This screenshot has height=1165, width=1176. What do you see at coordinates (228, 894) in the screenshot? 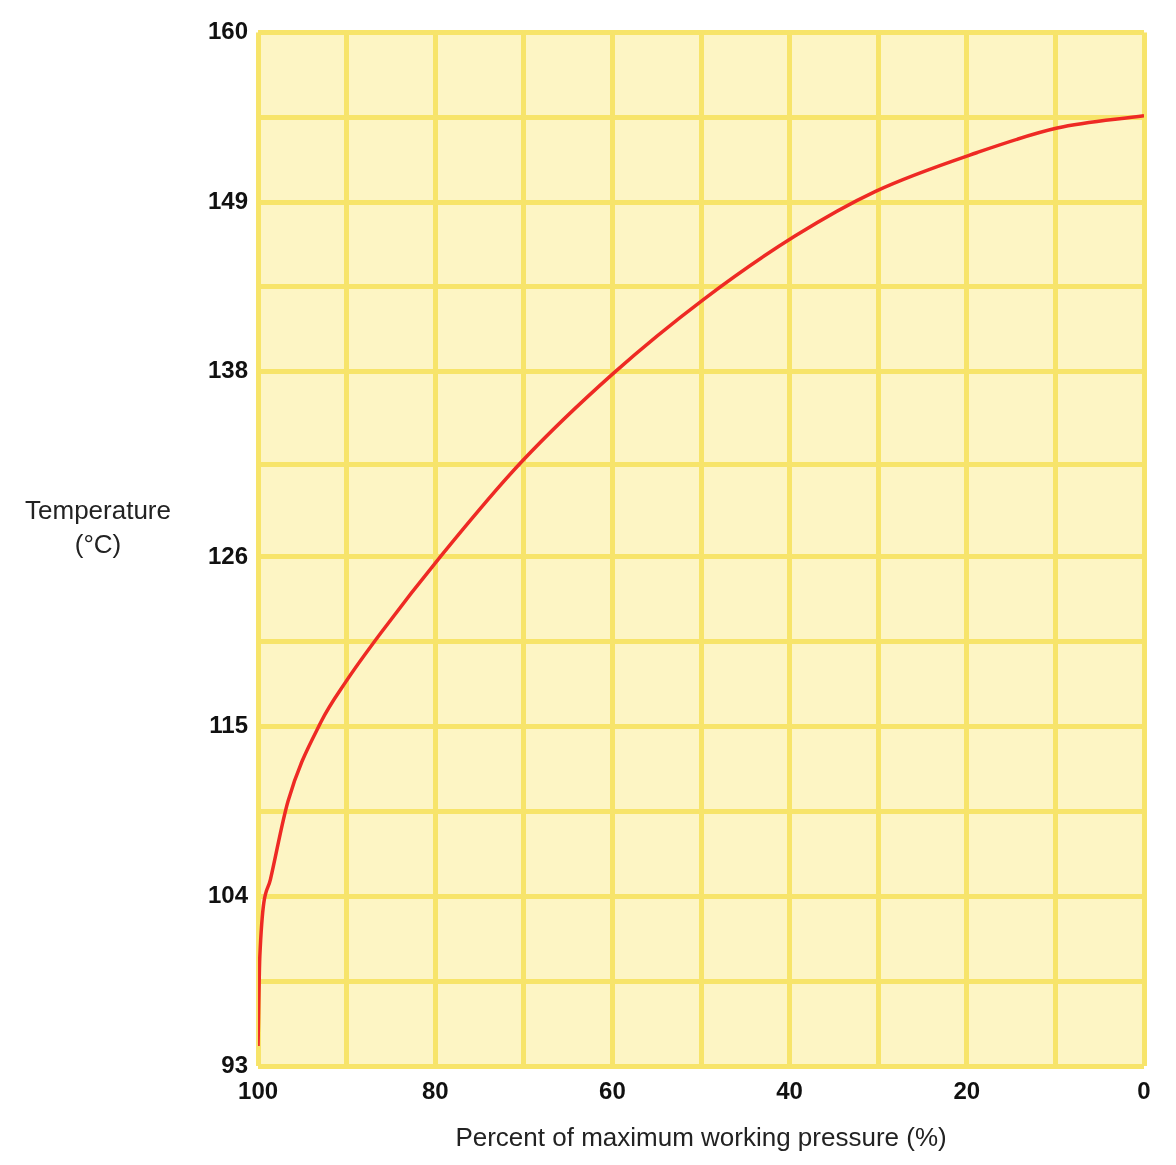
I see `y-tick-label: 104` at bounding box center [228, 894].